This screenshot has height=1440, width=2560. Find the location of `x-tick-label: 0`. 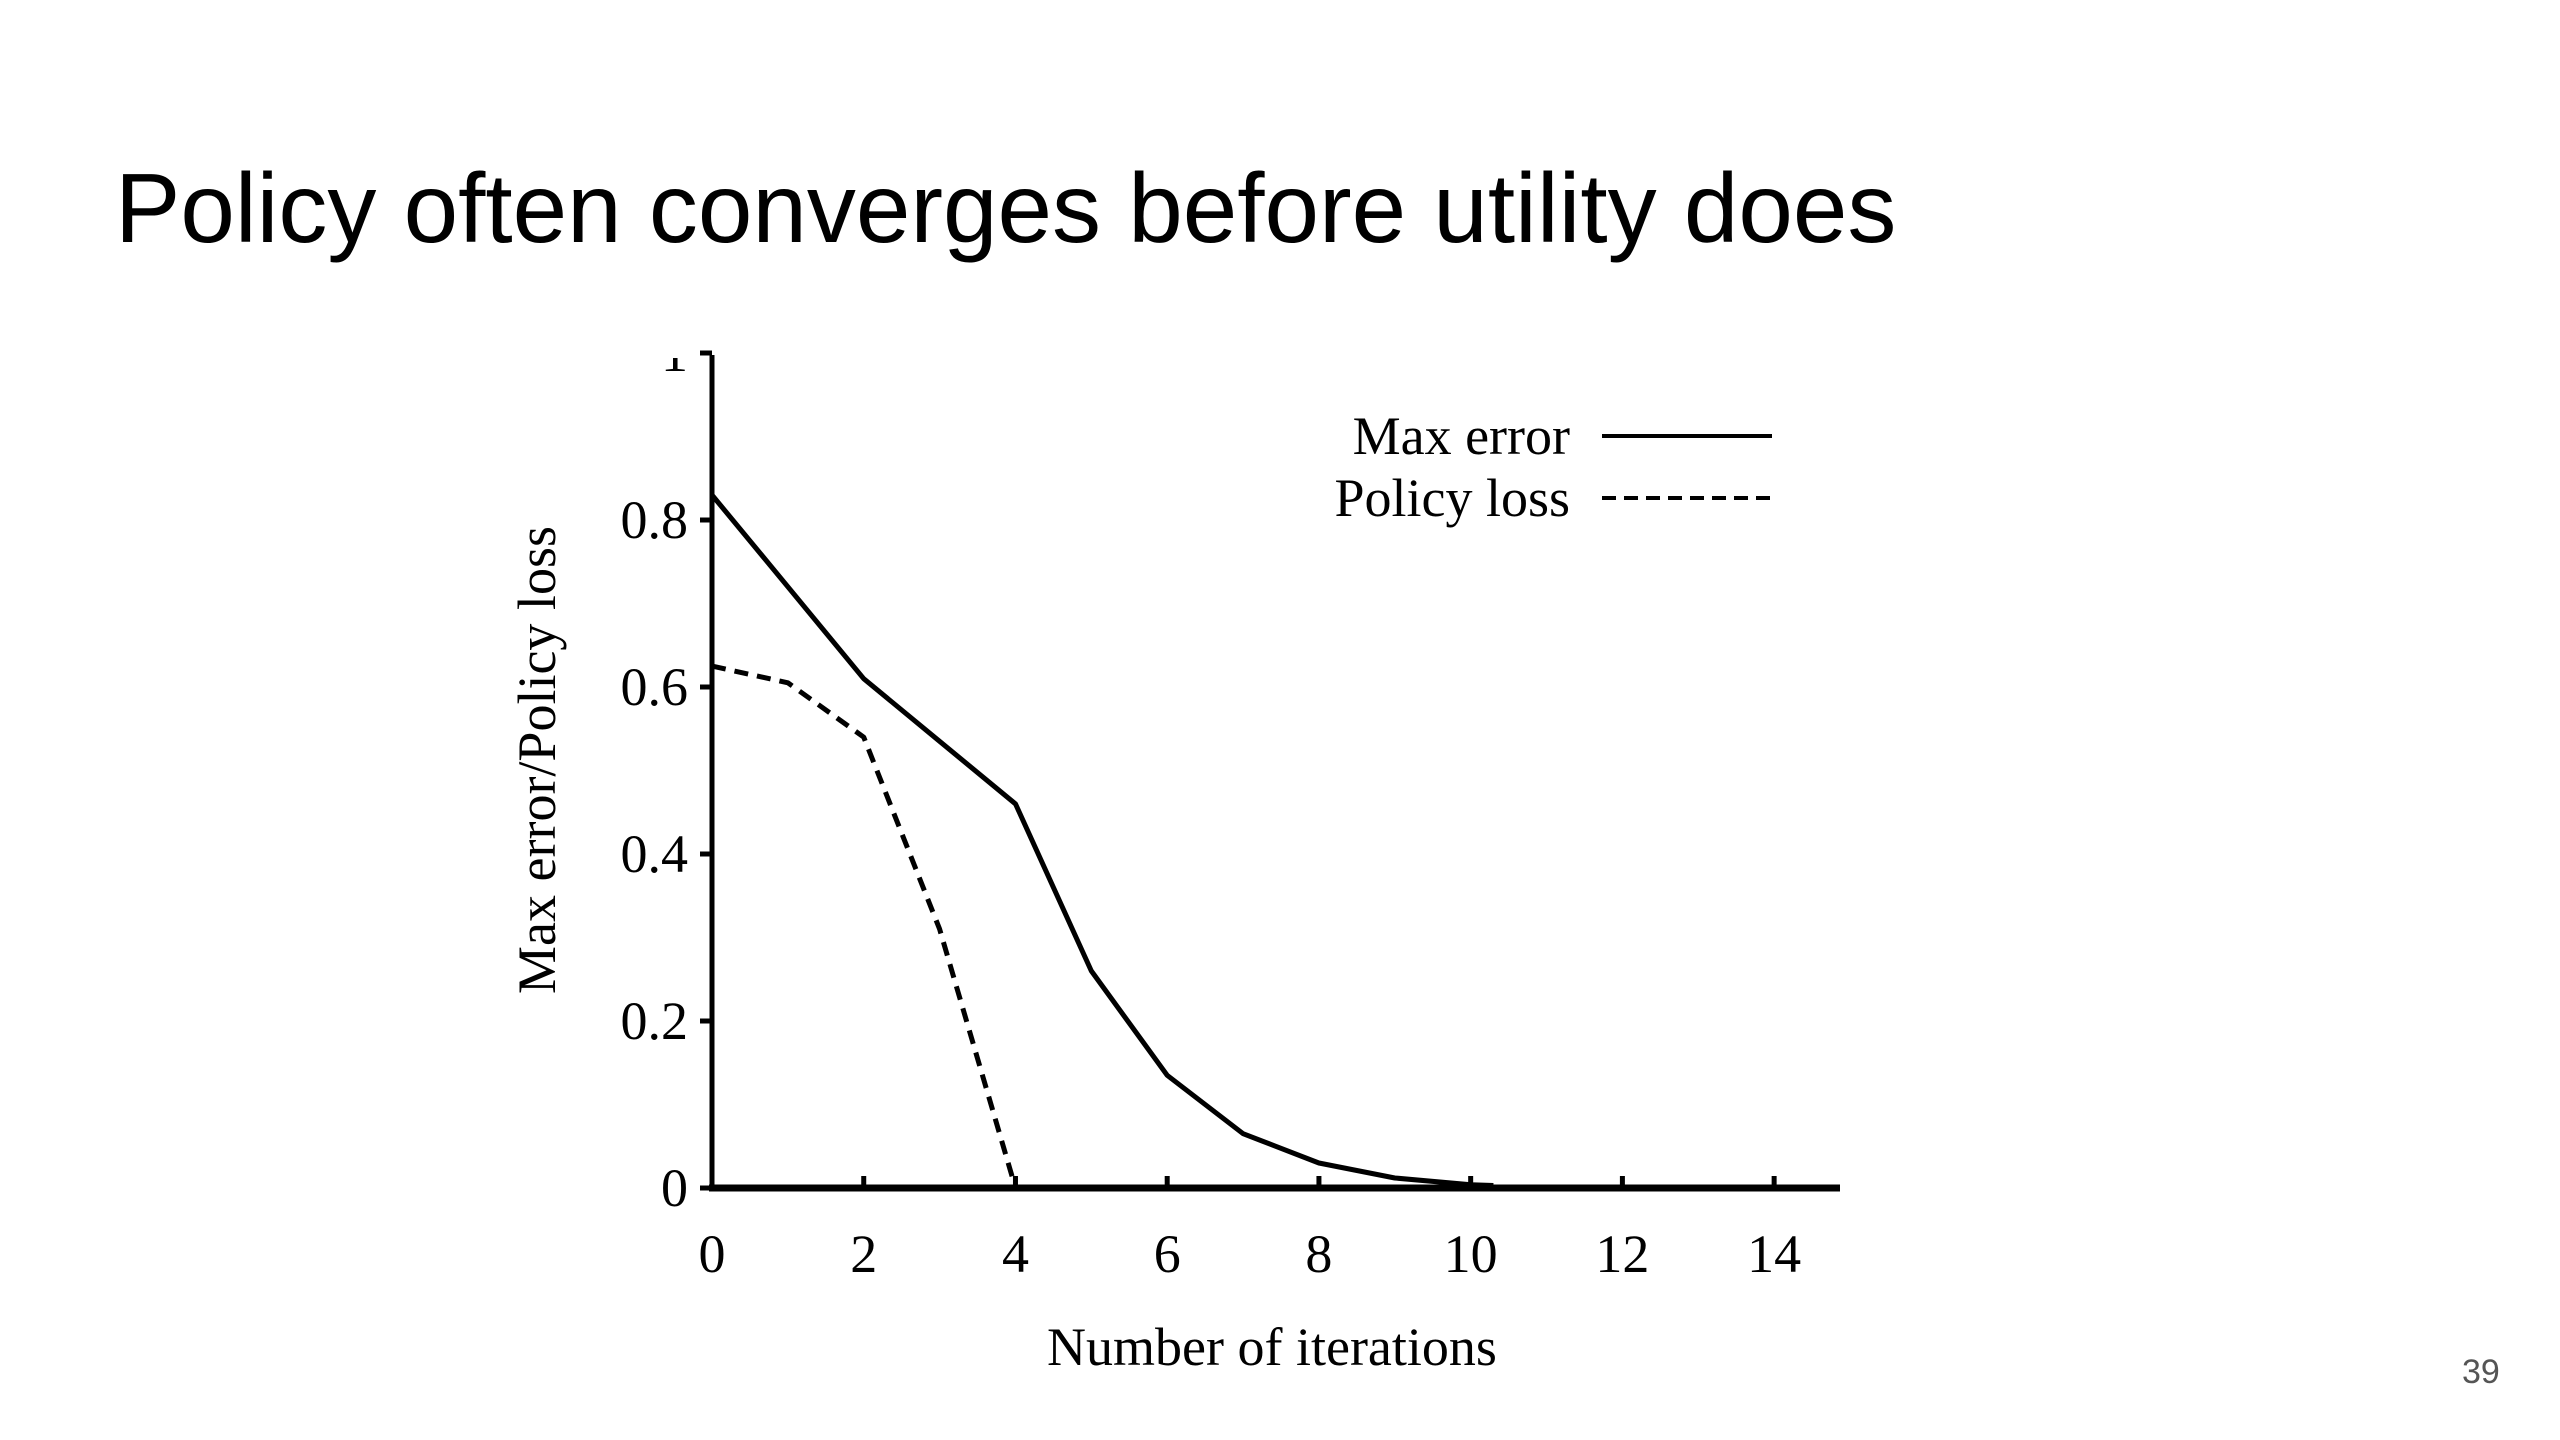

x-tick-label: 0 is located at coordinates (712, 1254).